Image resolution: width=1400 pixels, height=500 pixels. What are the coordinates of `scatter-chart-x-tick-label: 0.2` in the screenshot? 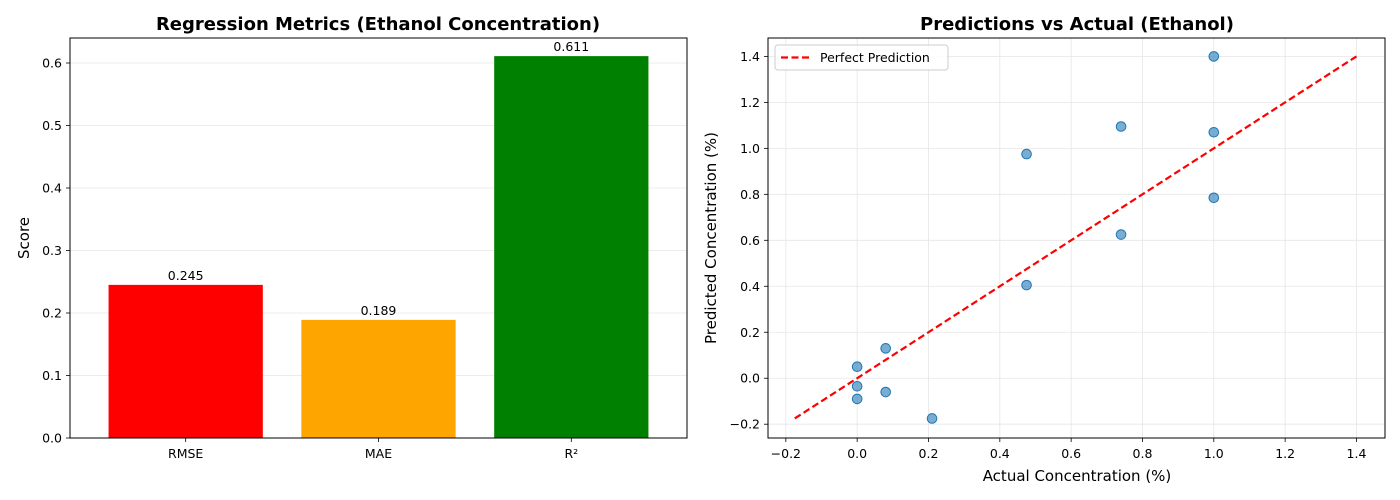 It's located at (929, 453).